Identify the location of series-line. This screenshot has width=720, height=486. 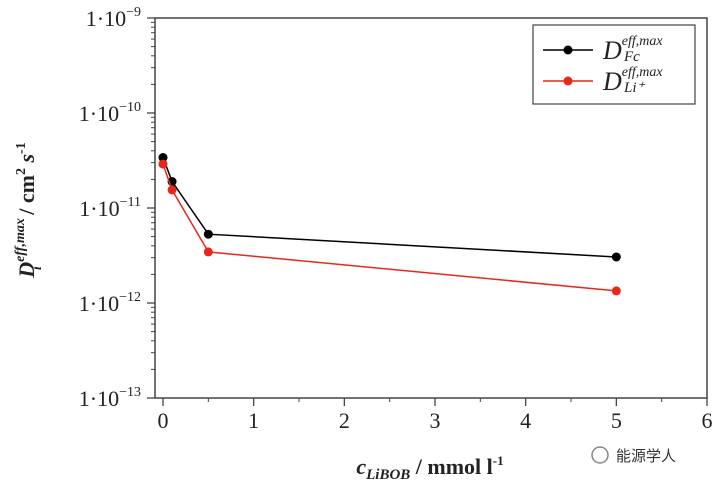
(389, 207).